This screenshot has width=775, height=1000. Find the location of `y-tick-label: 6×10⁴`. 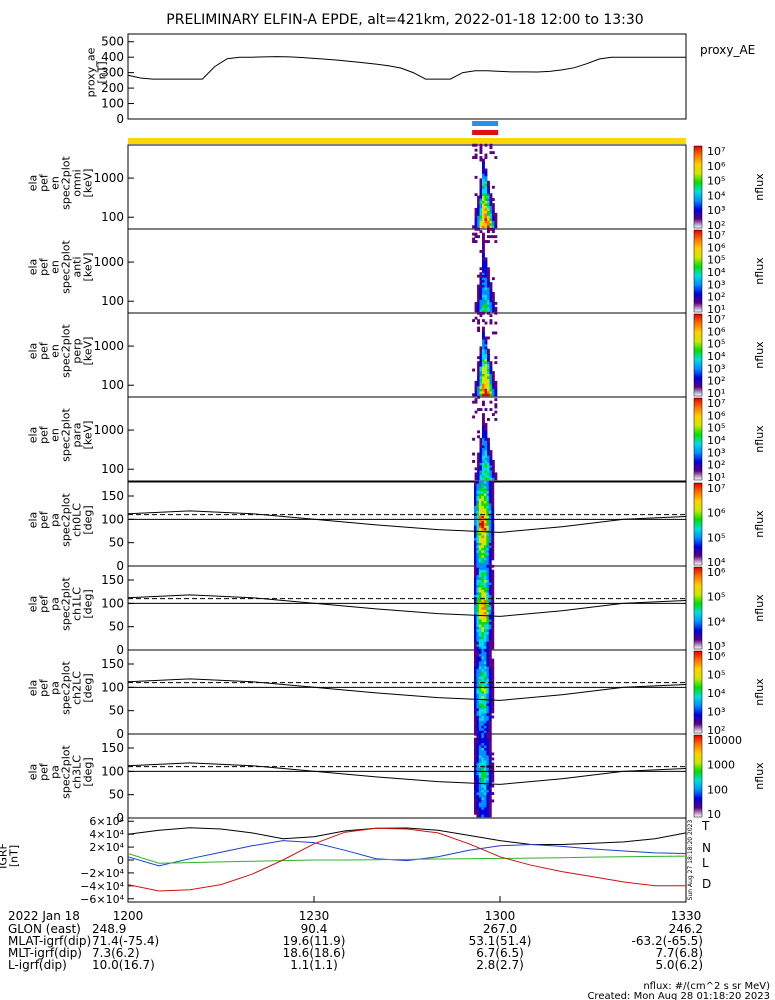

y-tick-label: 6×10⁴ is located at coordinates (106, 821).